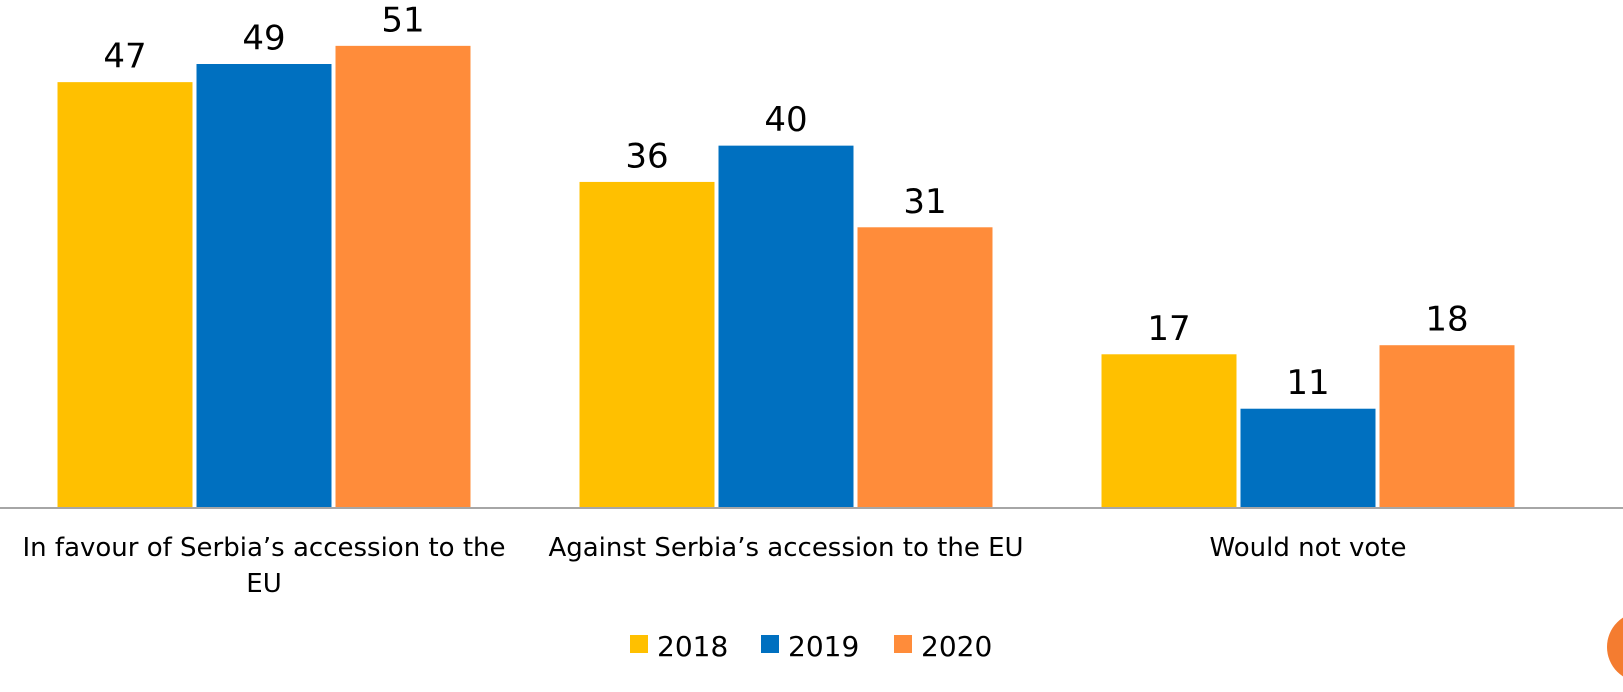 The width and height of the screenshot is (1623, 692). What do you see at coordinates (785, 120) in the screenshot?
I see `value-label-2019-cat-2: 40` at bounding box center [785, 120].